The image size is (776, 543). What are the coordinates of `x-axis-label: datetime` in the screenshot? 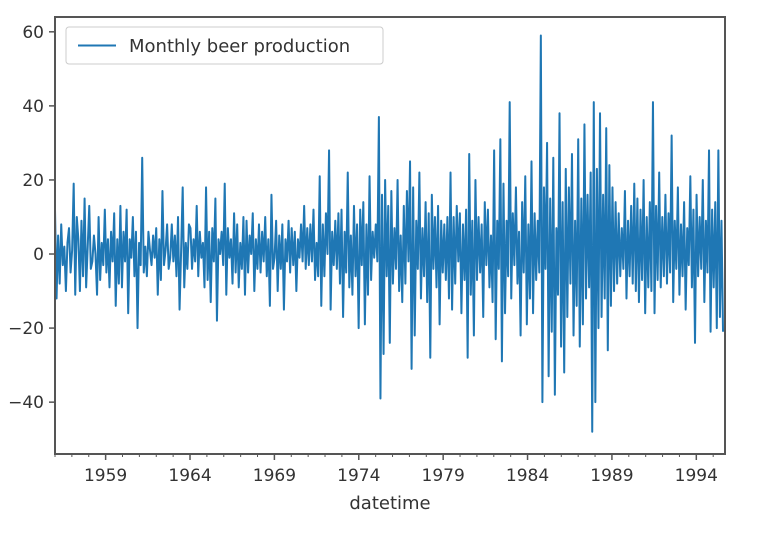 It's located at (389, 503).